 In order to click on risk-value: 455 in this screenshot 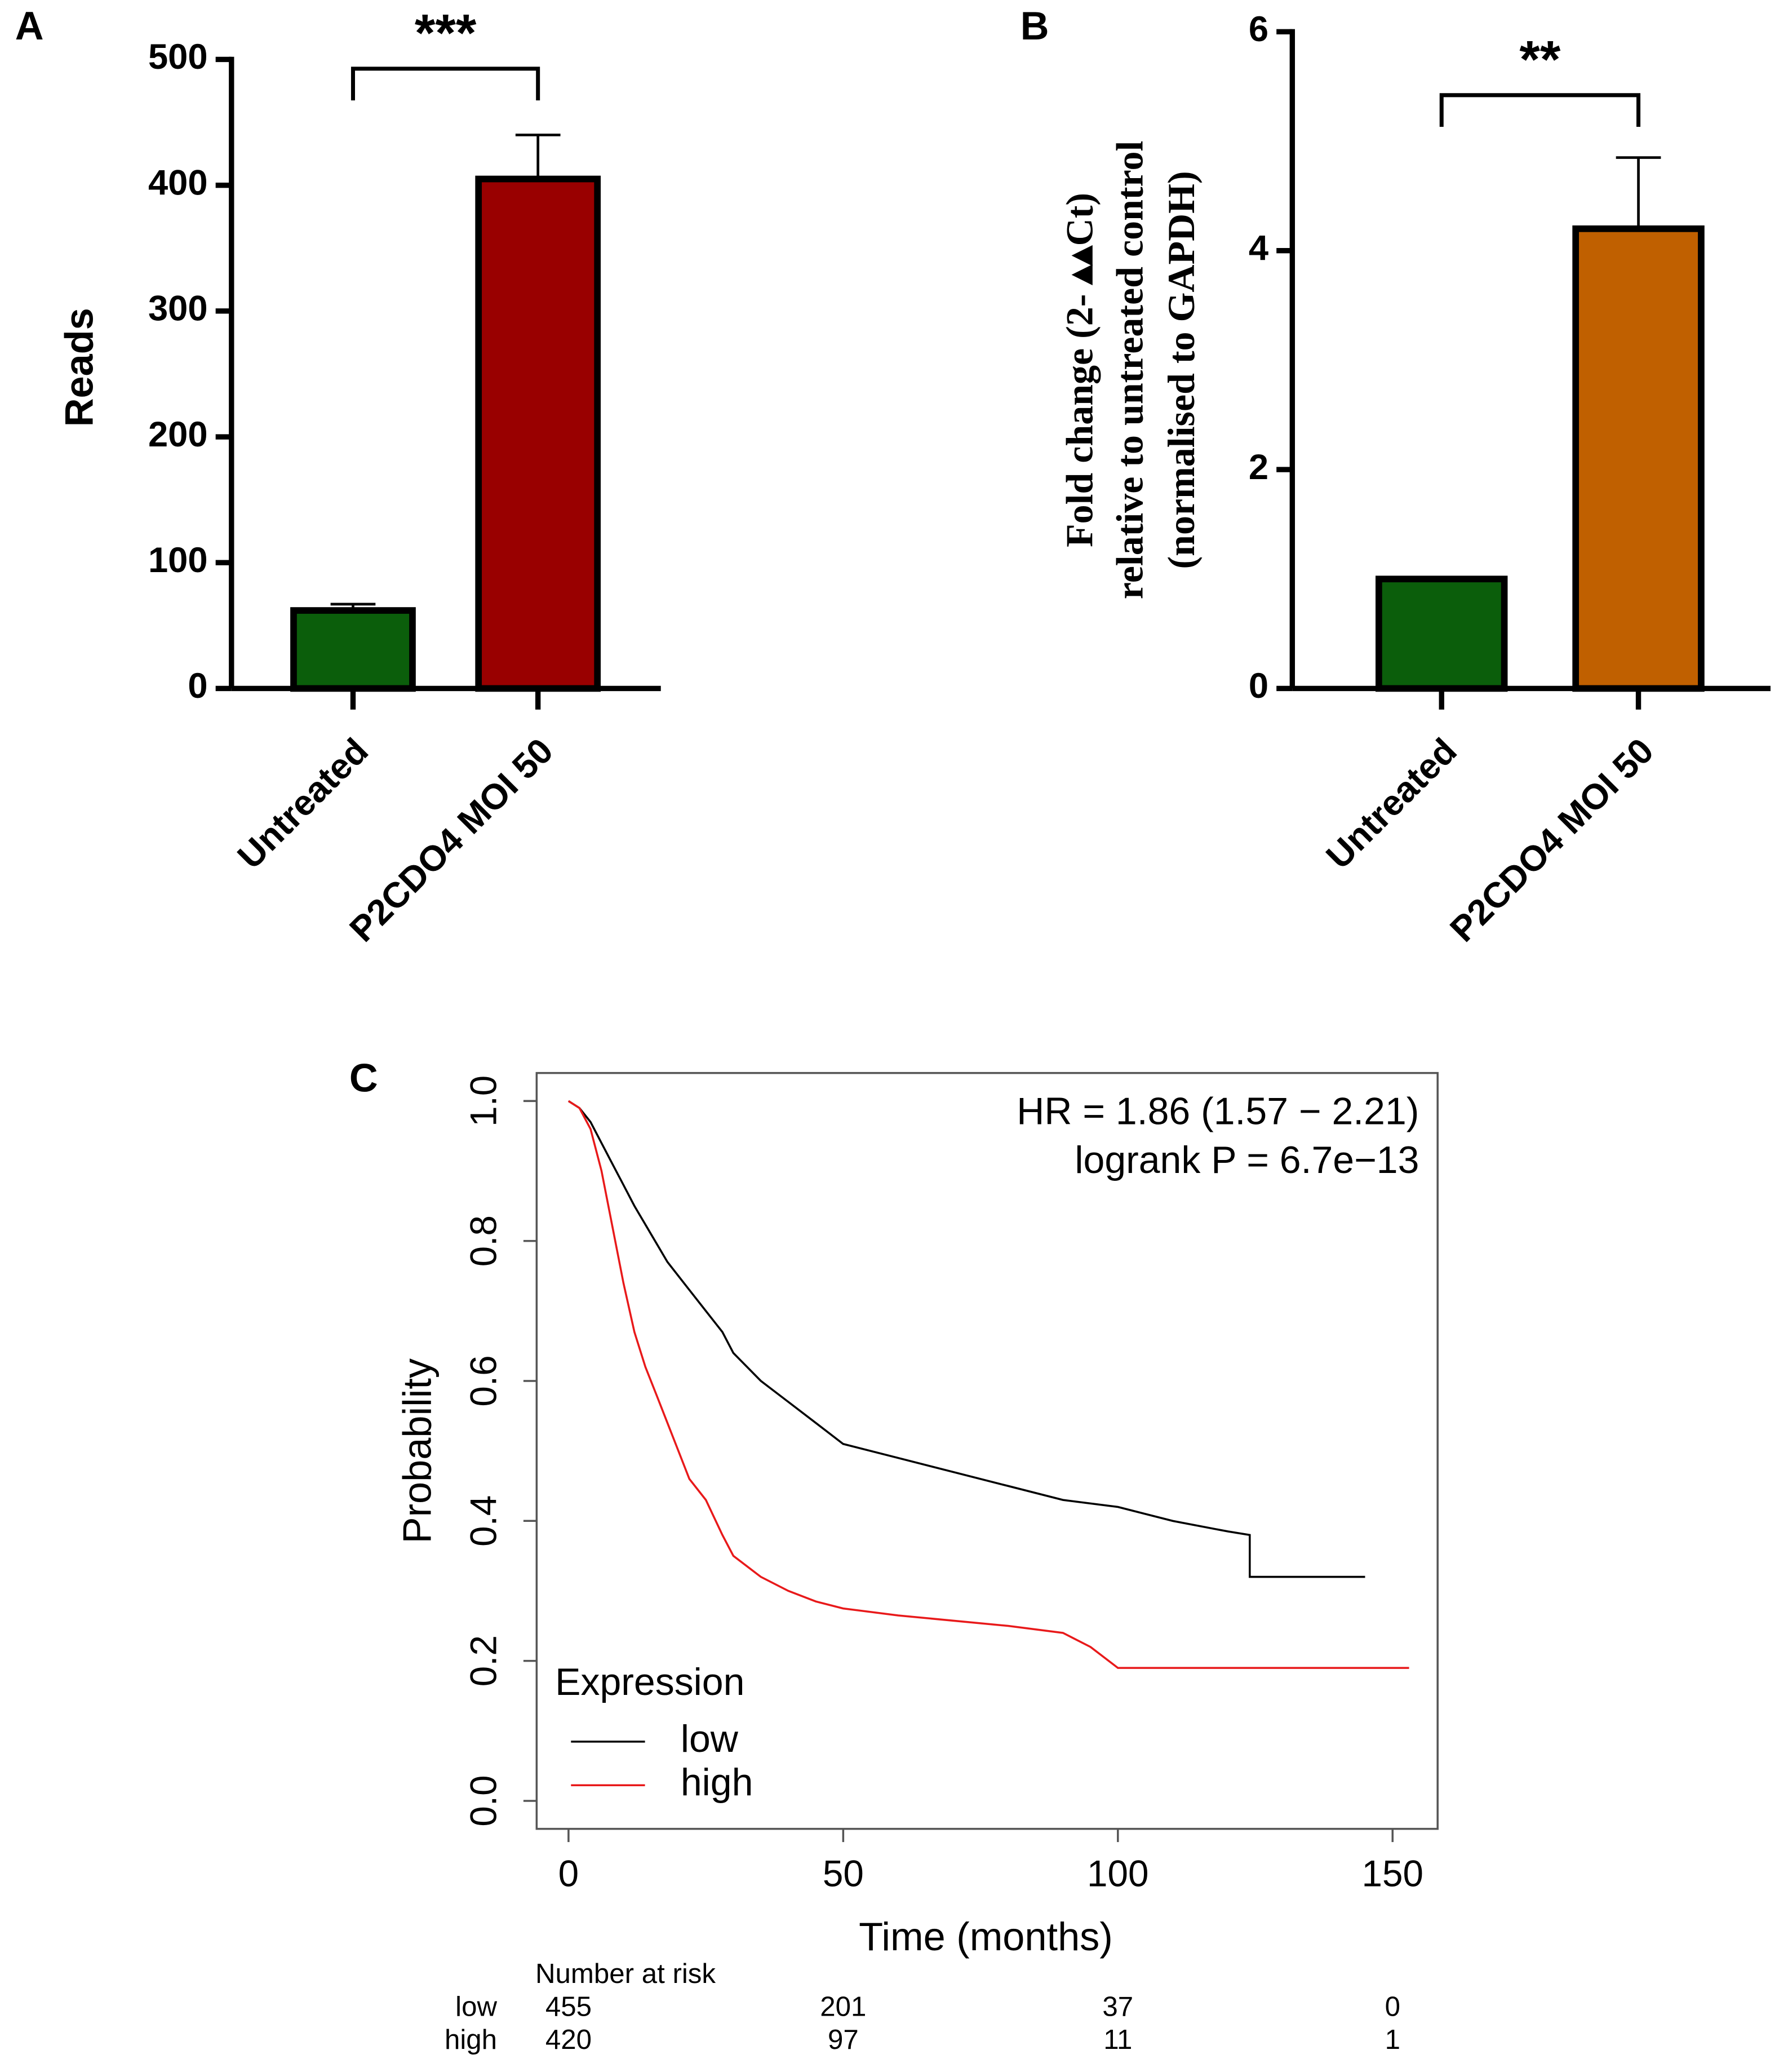, I will do `click(568, 2006)`.